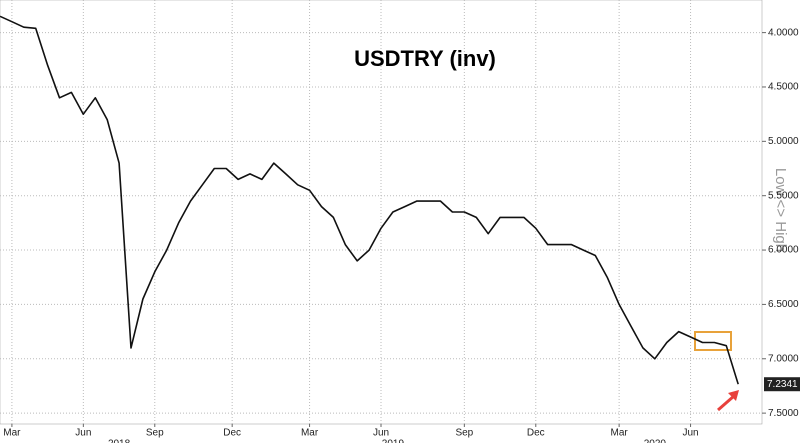  I want to click on y-tick-label: 7.0000, so click(783, 358).